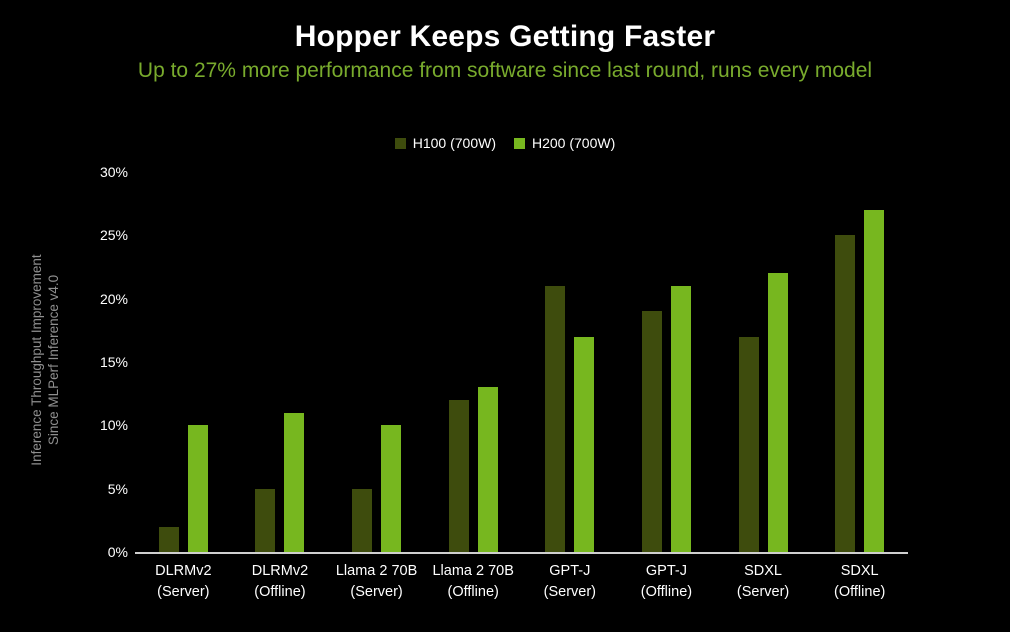 This screenshot has height=632, width=1010. Describe the element at coordinates (473, 582) in the screenshot. I see `x-axis-label-llama-2-70b-offline: Llama 2 70B (Offline)` at that location.